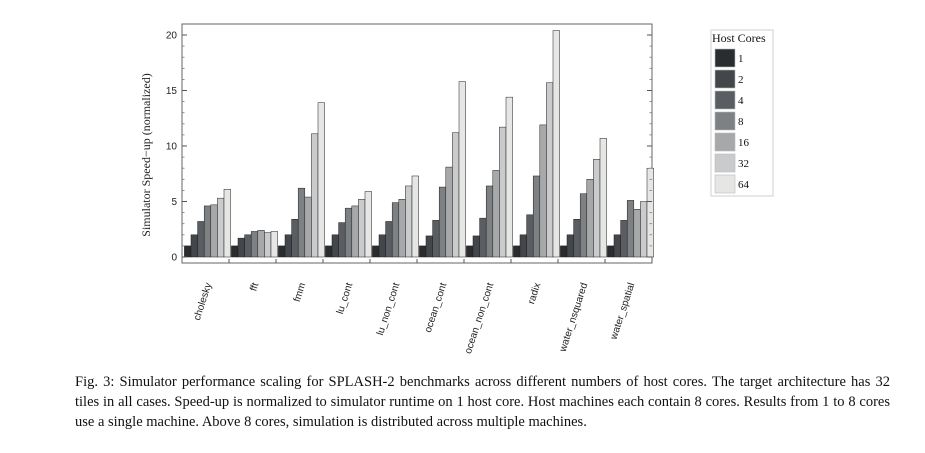 This screenshot has height=453, width=925. What do you see at coordinates (744, 185) in the screenshot?
I see `legend-label-64: 64` at bounding box center [744, 185].